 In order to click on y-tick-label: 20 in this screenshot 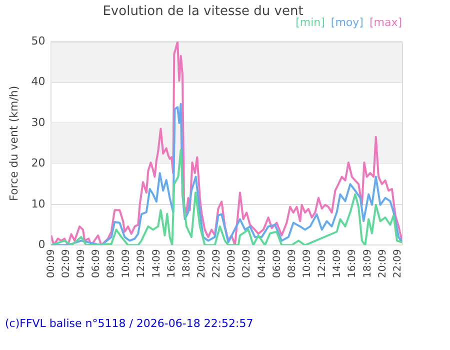, I will do `click(38, 163)`.